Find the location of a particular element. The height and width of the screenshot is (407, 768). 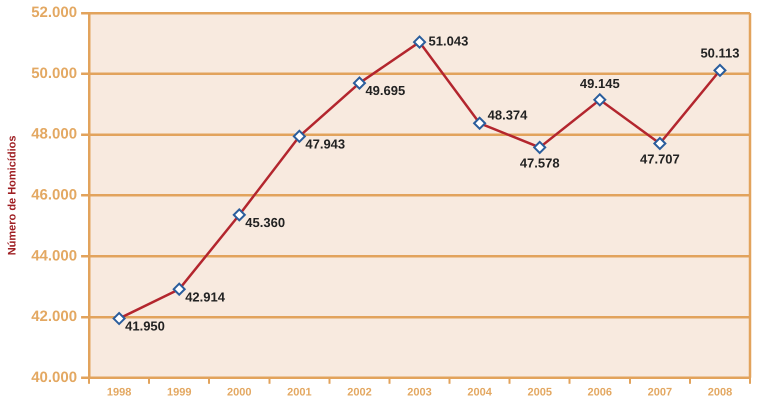

data-label: 48.374 is located at coordinates (508, 114).